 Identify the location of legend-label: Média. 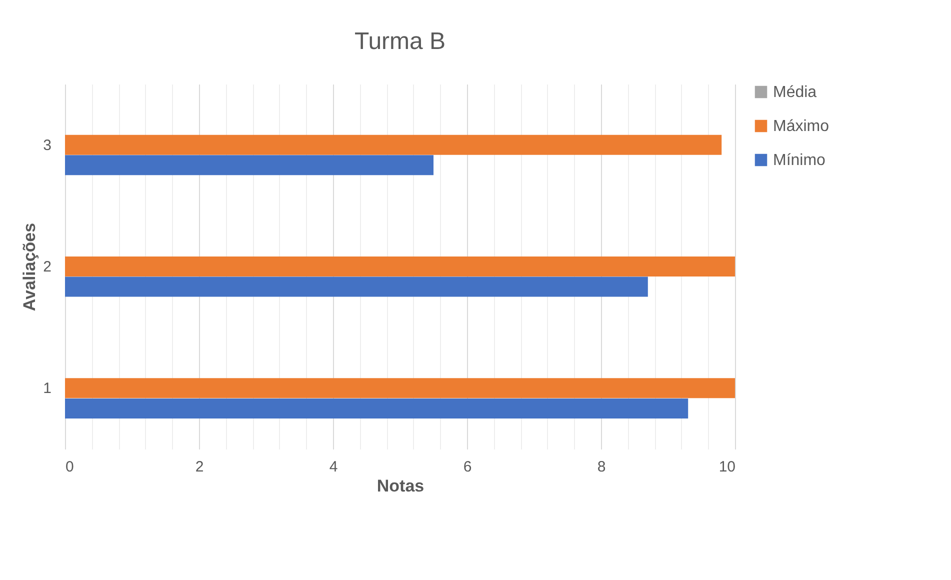
(795, 92).